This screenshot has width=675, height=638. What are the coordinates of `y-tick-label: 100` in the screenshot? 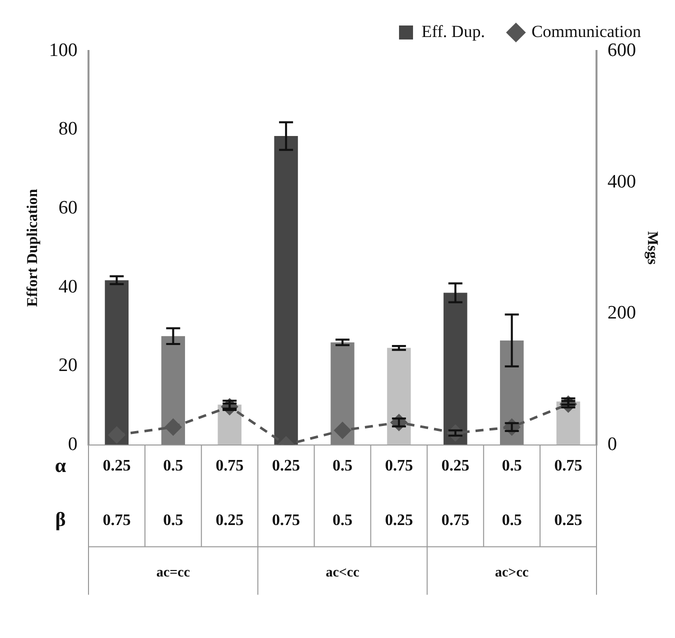 It's located at (63, 50).